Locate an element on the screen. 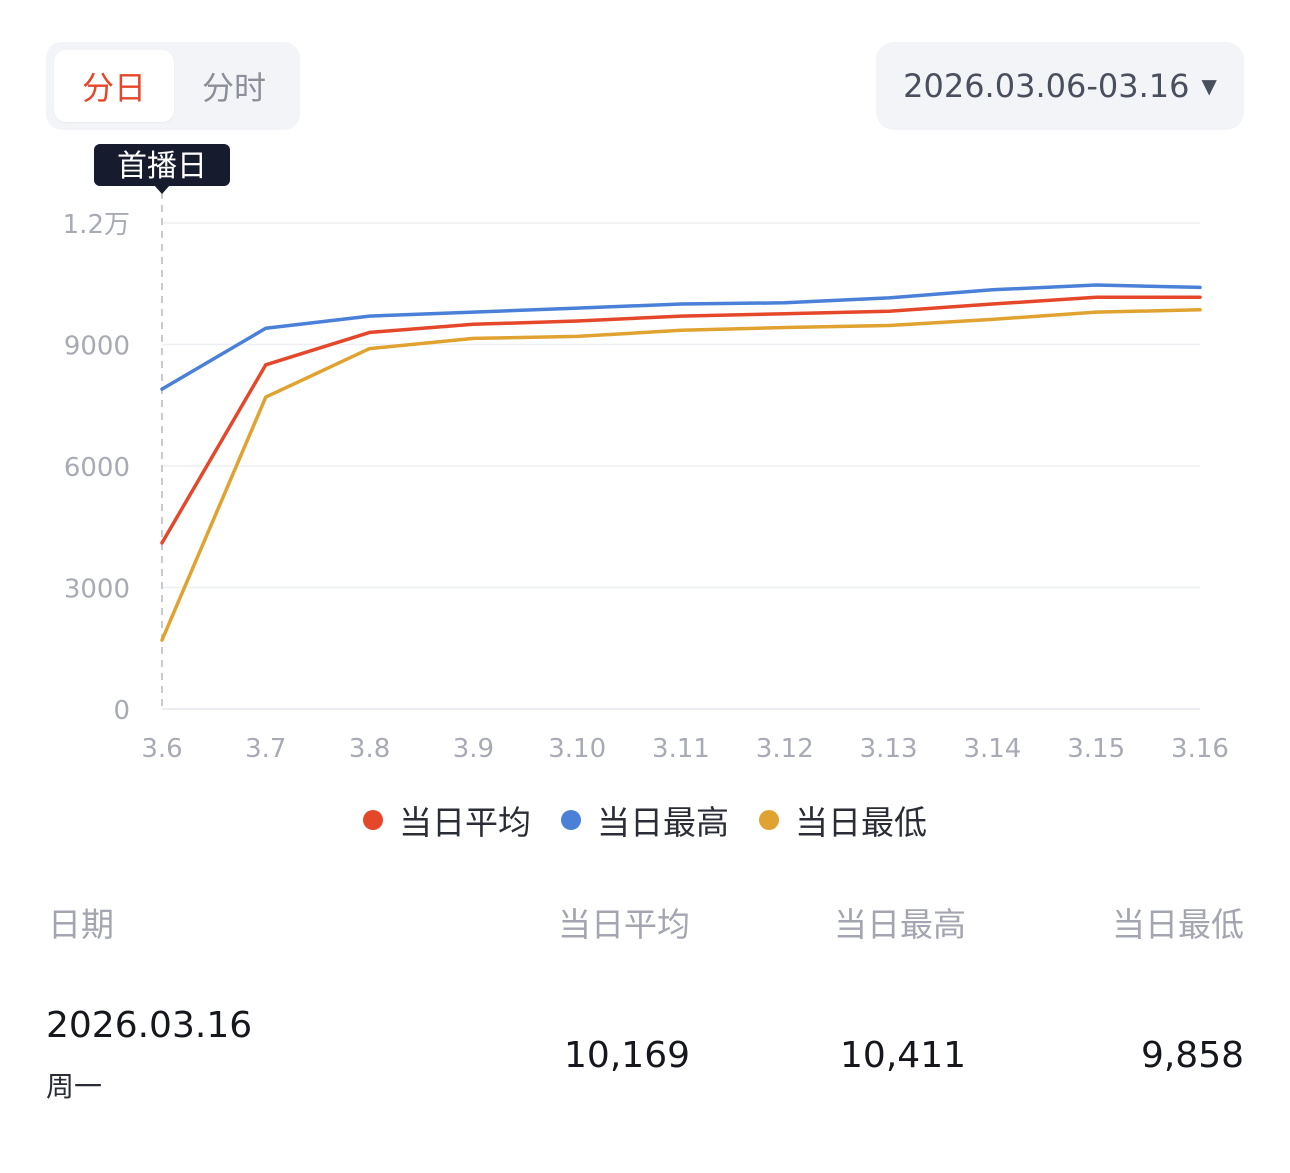 The image size is (1290, 1173). x-axis-ticks: 3.6 3.7 3.8 3.9 3.10 3.11 3.12 3.13 3.14 3.15 3.16 is located at coordinates (685, 749).